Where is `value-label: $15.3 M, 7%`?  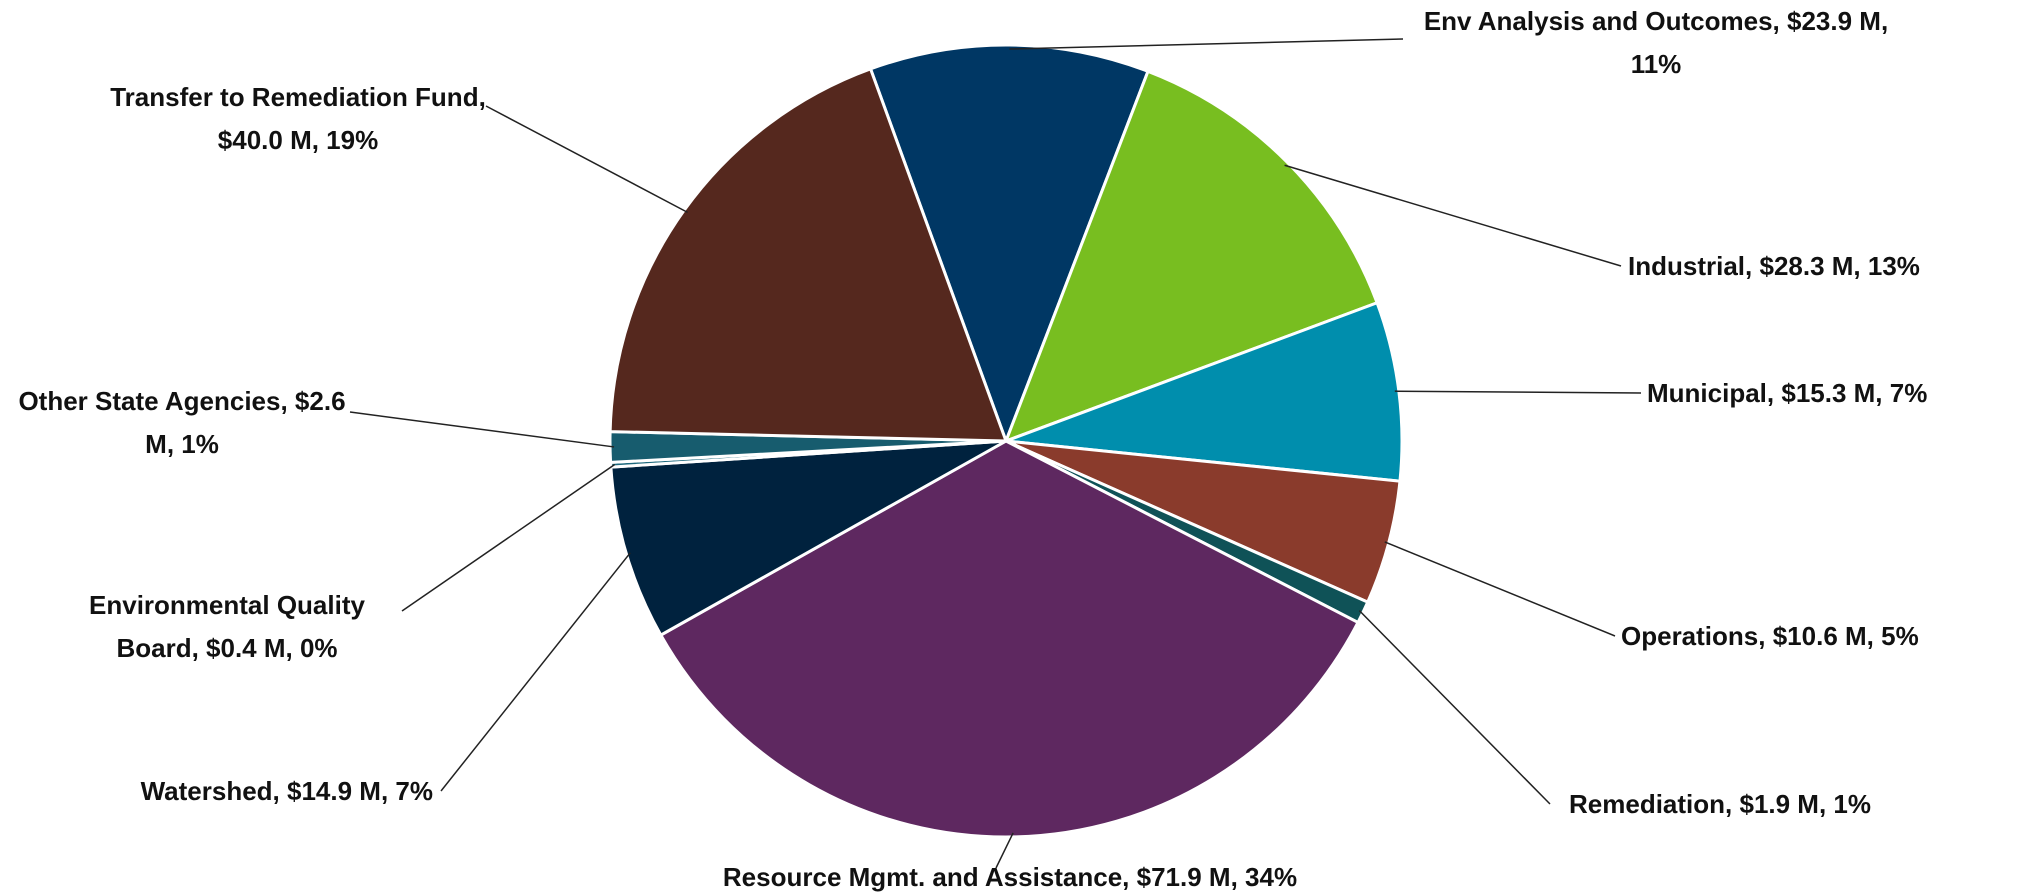
value-label: $15.3 M, 7% is located at coordinates (1854, 393).